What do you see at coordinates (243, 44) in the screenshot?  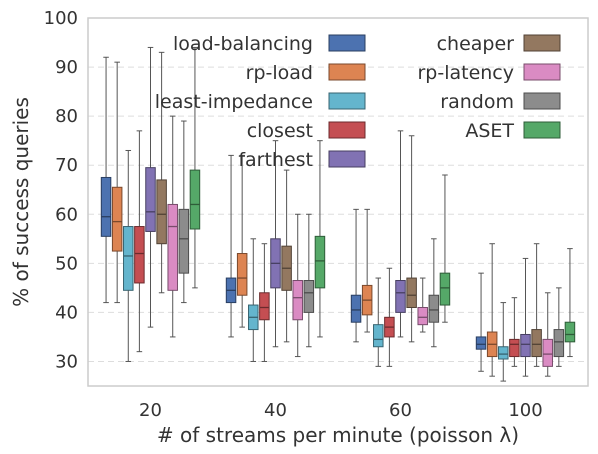 I see `legend-label: load-balancing` at bounding box center [243, 44].